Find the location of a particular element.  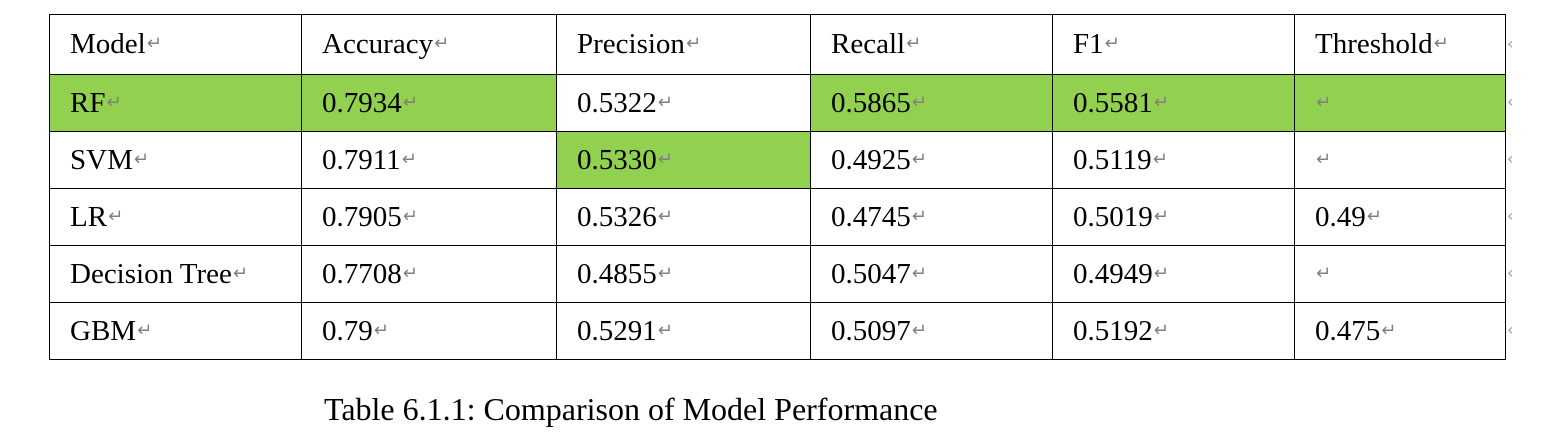

header-precision: Precision↵ is located at coordinates (683, 44).